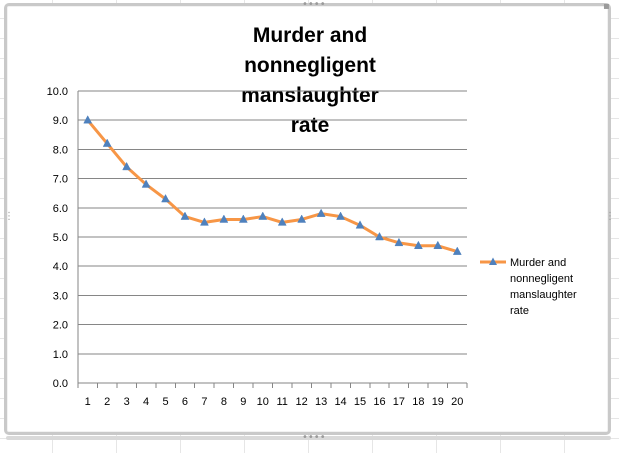 This screenshot has height=453, width=619. What do you see at coordinates (606, 6) in the screenshot?
I see `resize-handle-corner-tr: ▪` at bounding box center [606, 6].